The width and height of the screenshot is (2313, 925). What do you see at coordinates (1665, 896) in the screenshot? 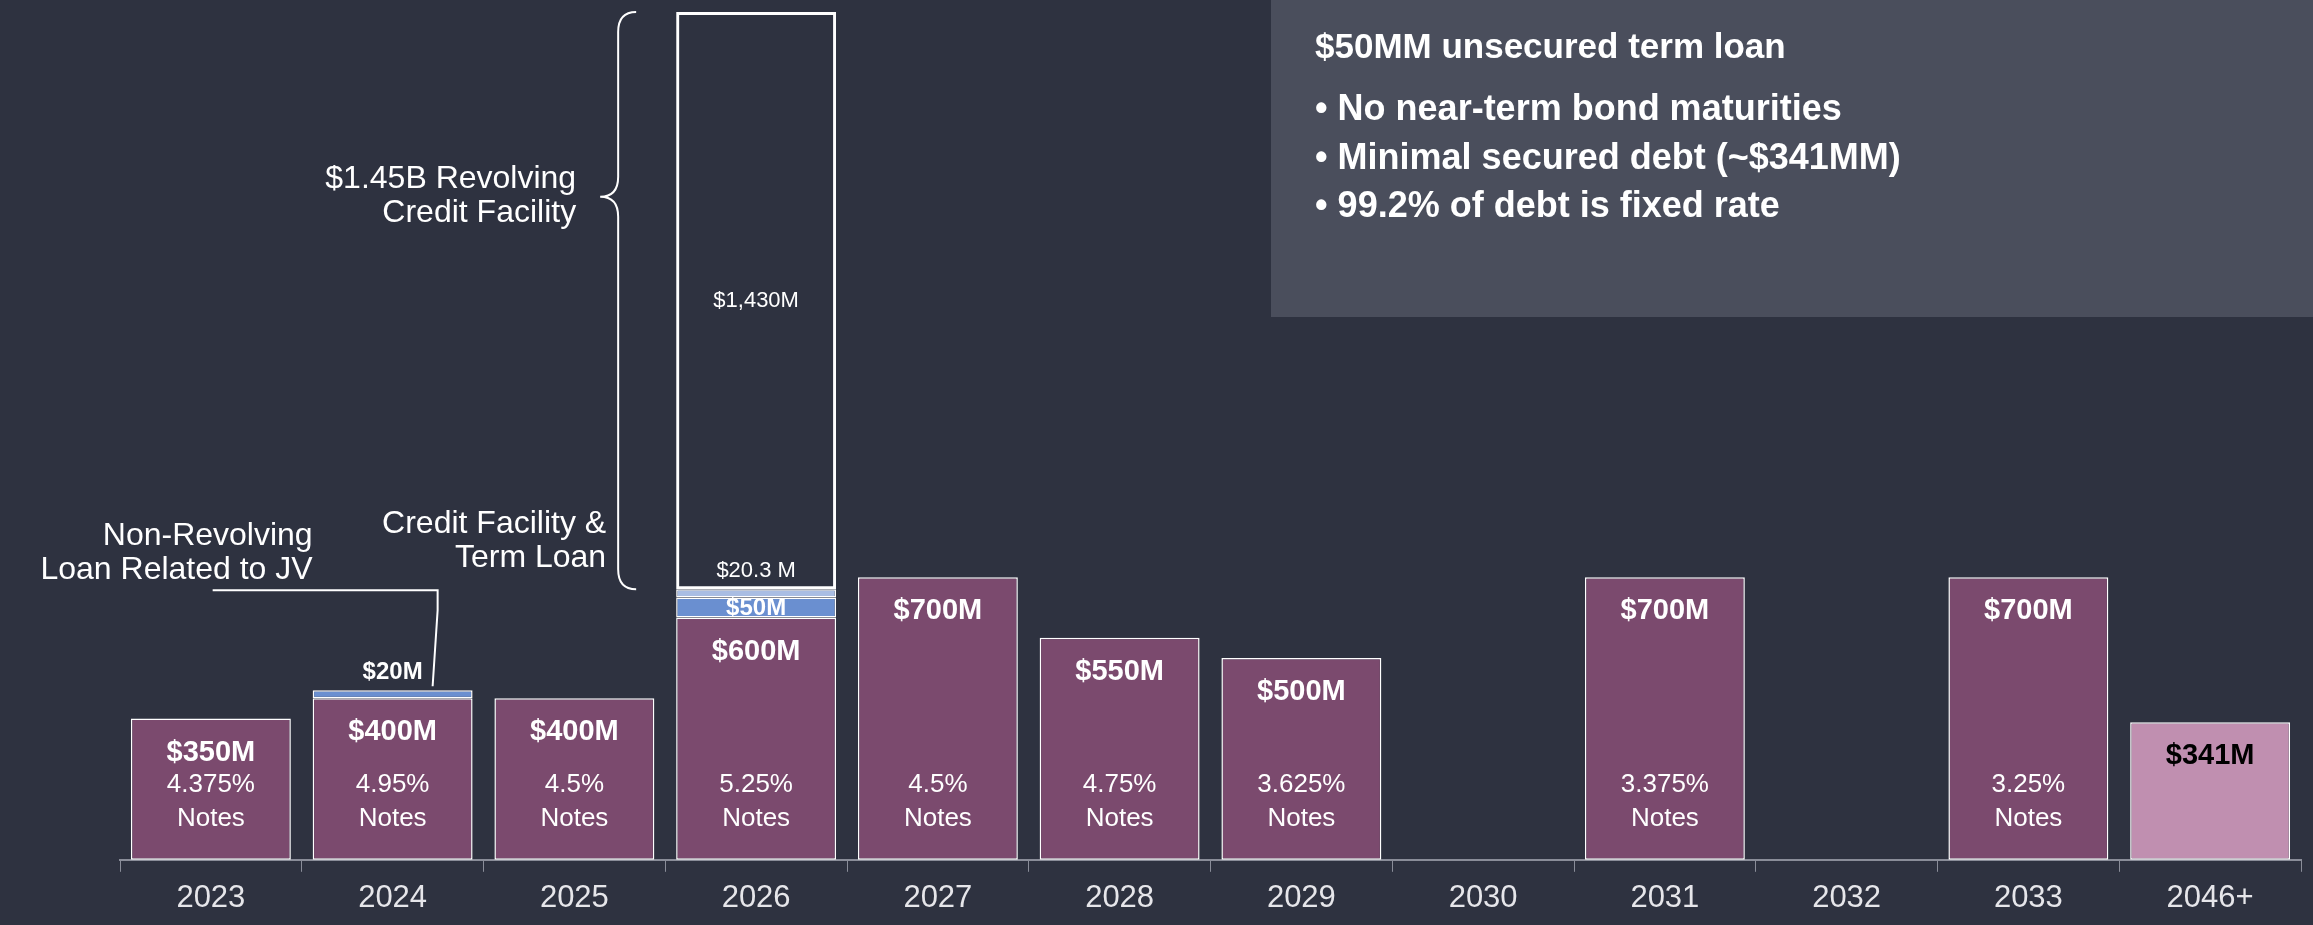
I see `x-tick-label: 2031` at bounding box center [1665, 896].